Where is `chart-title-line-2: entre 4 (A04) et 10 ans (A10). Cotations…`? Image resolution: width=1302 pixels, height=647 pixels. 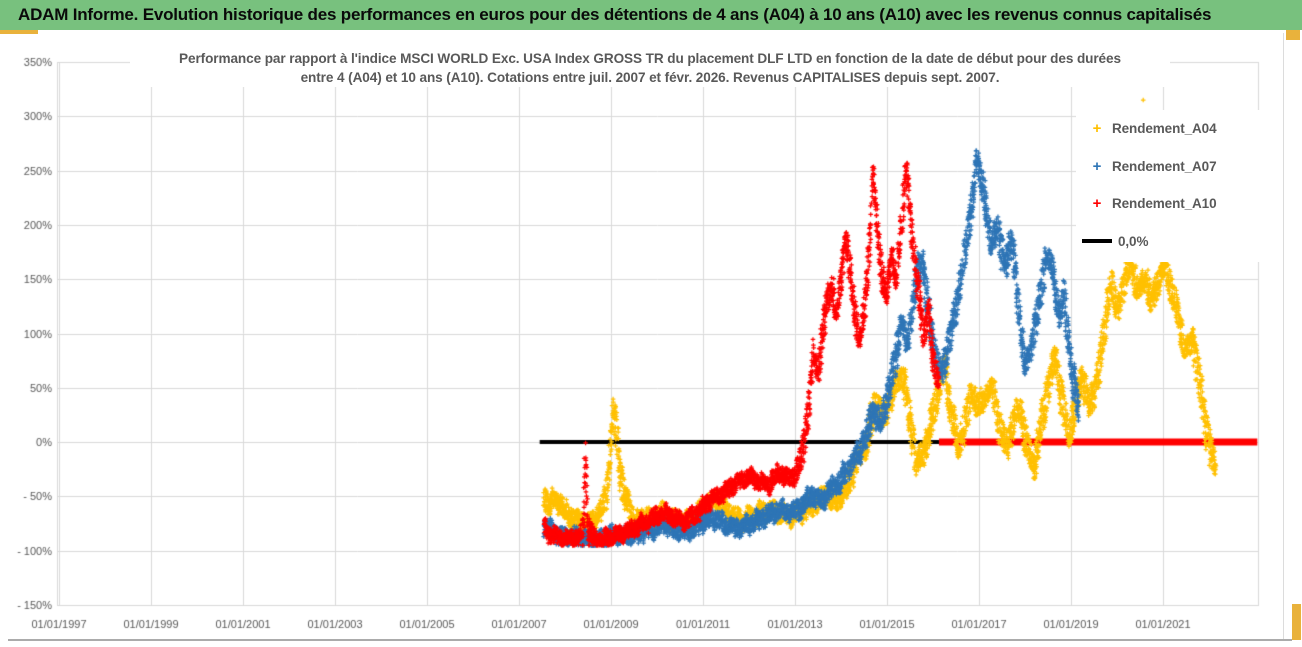 chart-title-line-2: entre 4 (A04) et 10 ans (A10). Cotations… is located at coordinates (650, 77).